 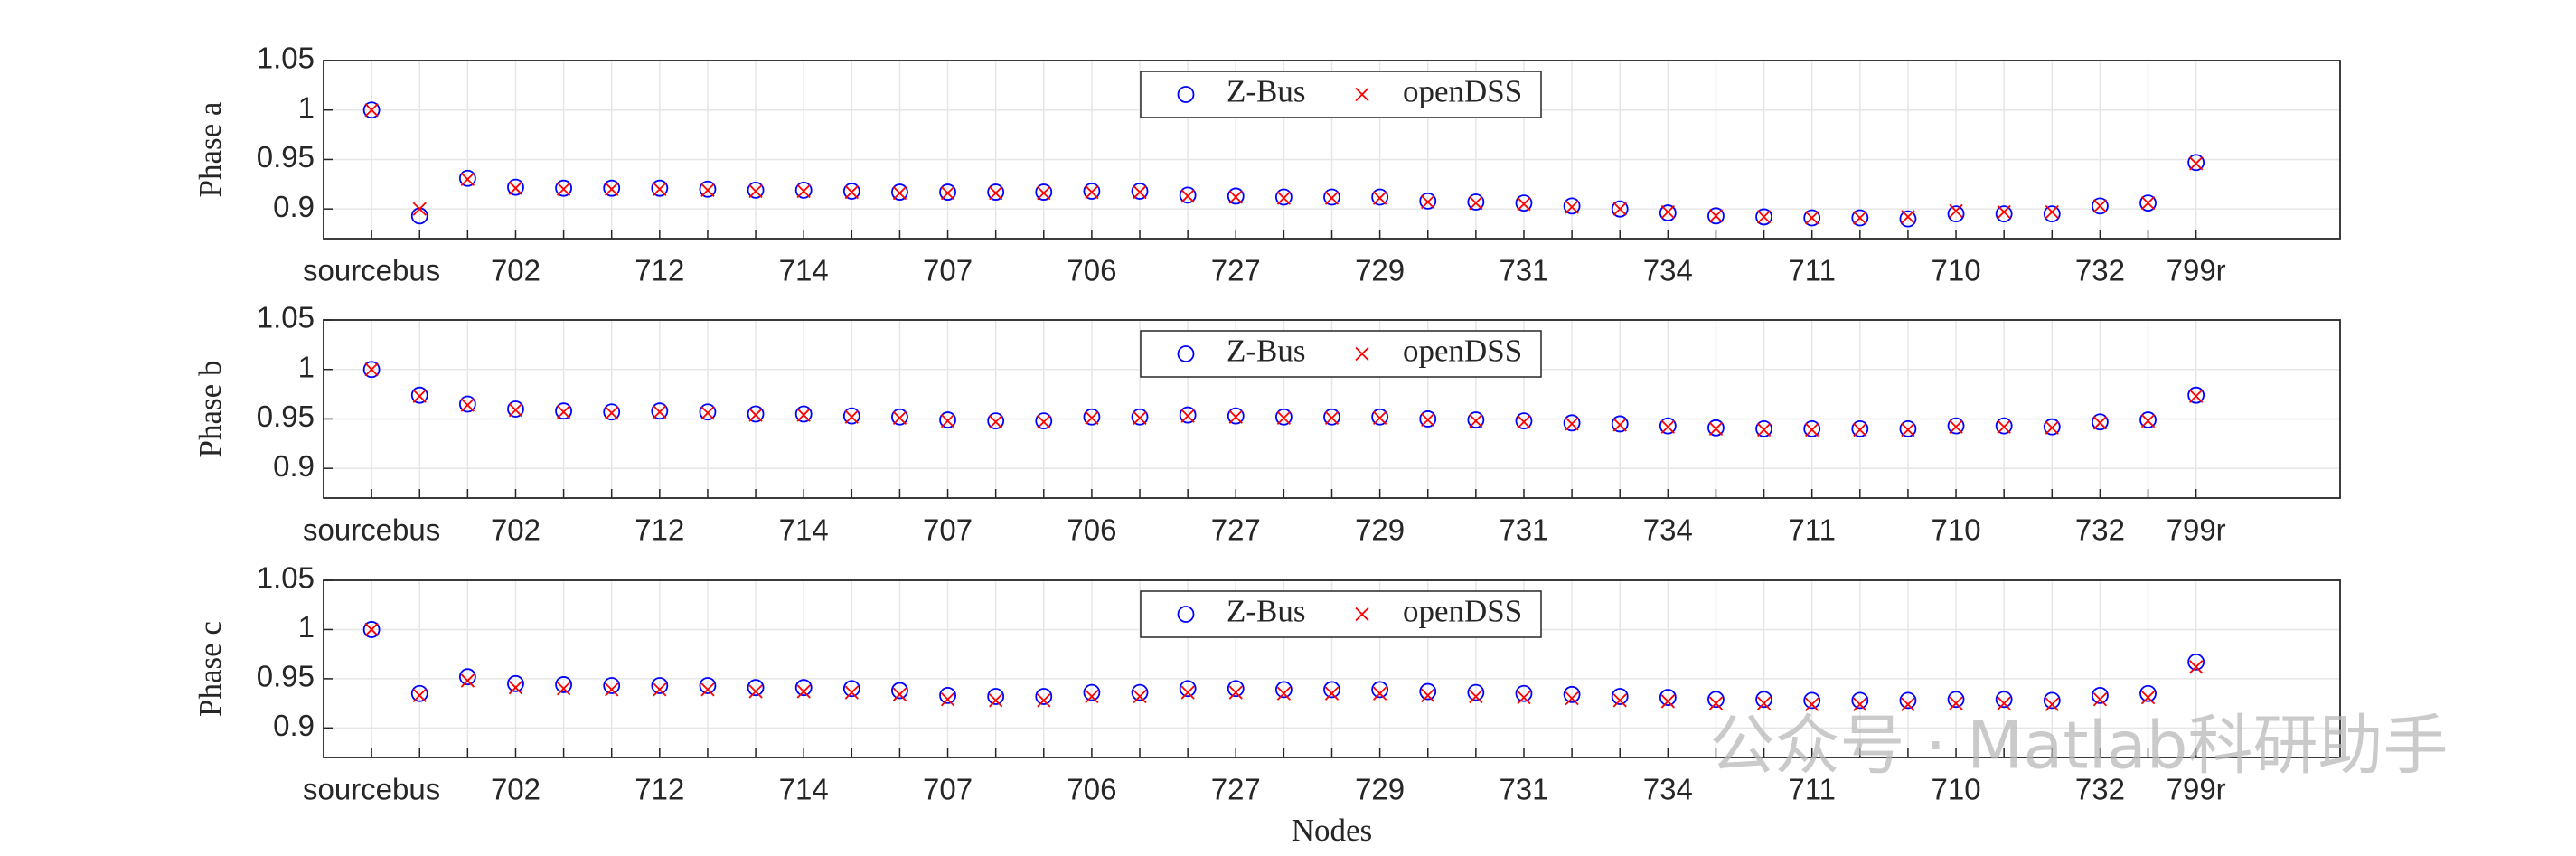 I want to click on x-tick-label: 729, so click(x=1380, y=530).